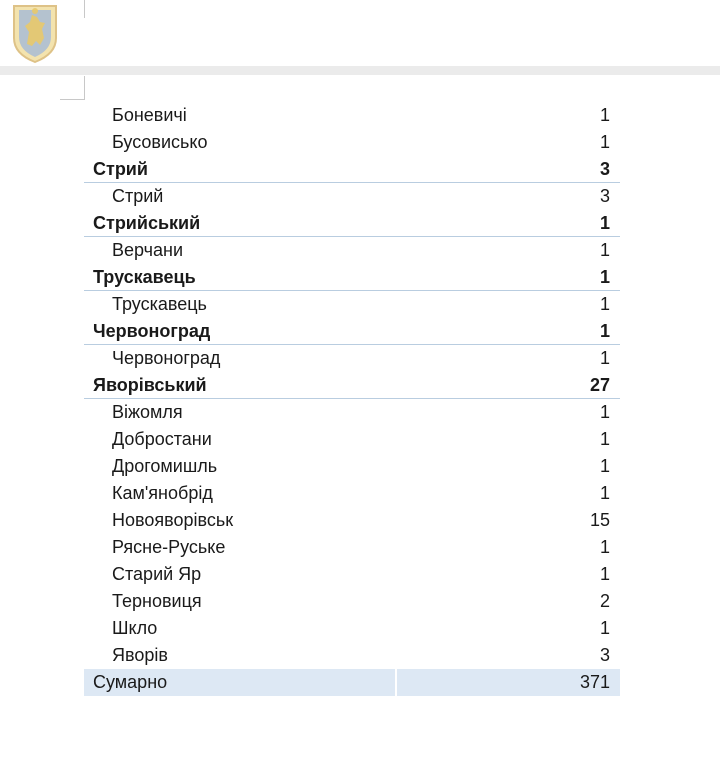  What do you see at coordinates (352, 655) in the screenshot?
I see `settlement-row: Яворів 3` at bounding box center [352, 655].